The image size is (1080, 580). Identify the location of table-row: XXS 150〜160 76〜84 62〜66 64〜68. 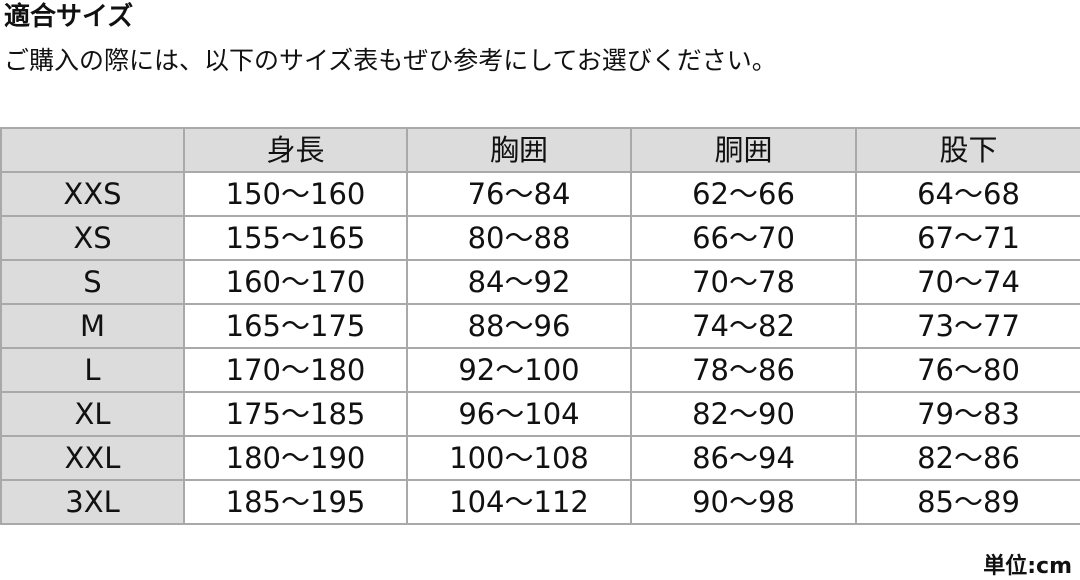
(540, 194).